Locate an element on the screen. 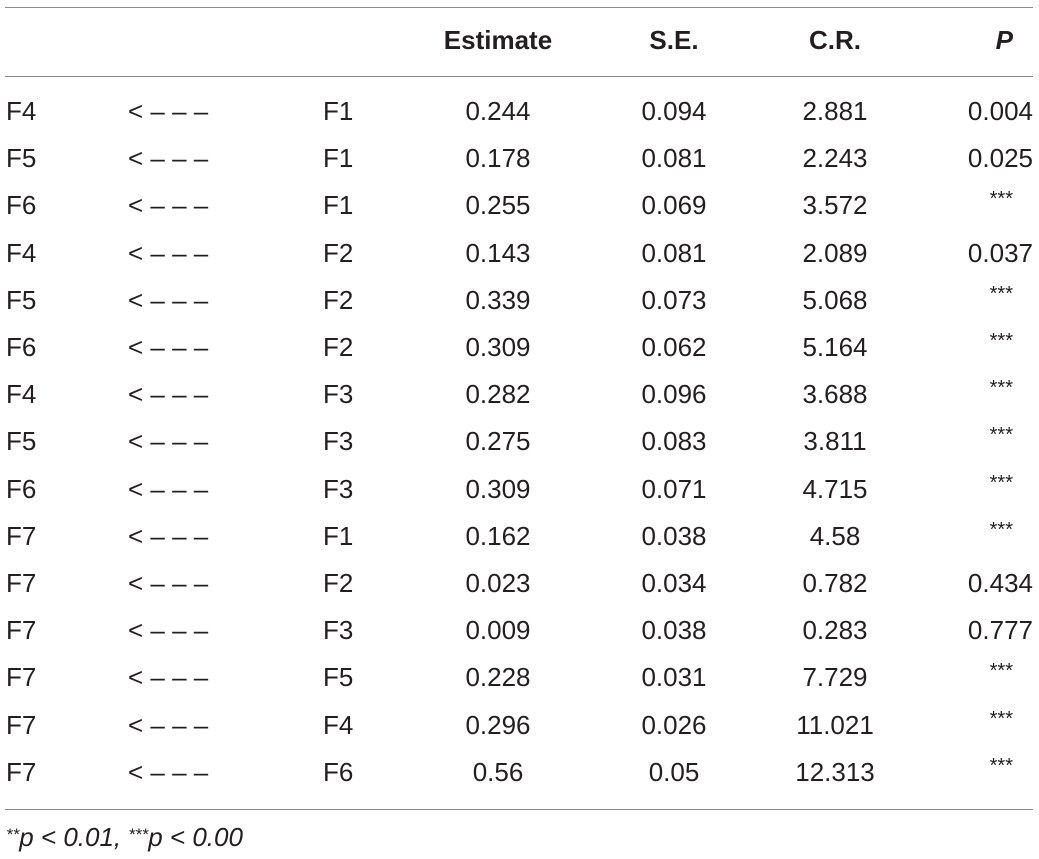  table-row: F5 < – – – F2 0.339 0.073 5.068 *** is located at coordinates (519, 300).